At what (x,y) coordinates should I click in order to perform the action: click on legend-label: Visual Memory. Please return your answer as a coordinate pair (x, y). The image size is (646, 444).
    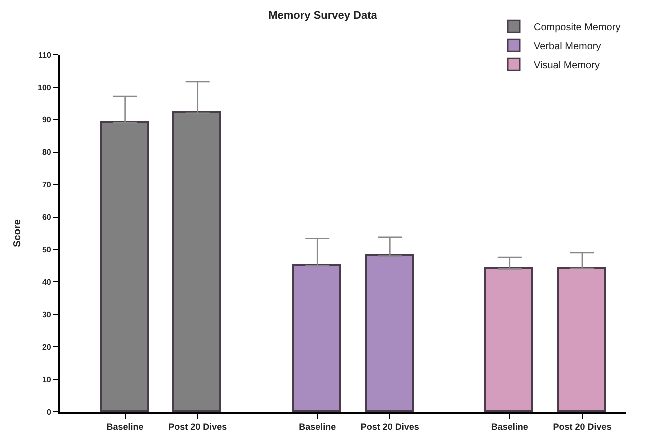
    Looking at the image, I should click on (567, 66).